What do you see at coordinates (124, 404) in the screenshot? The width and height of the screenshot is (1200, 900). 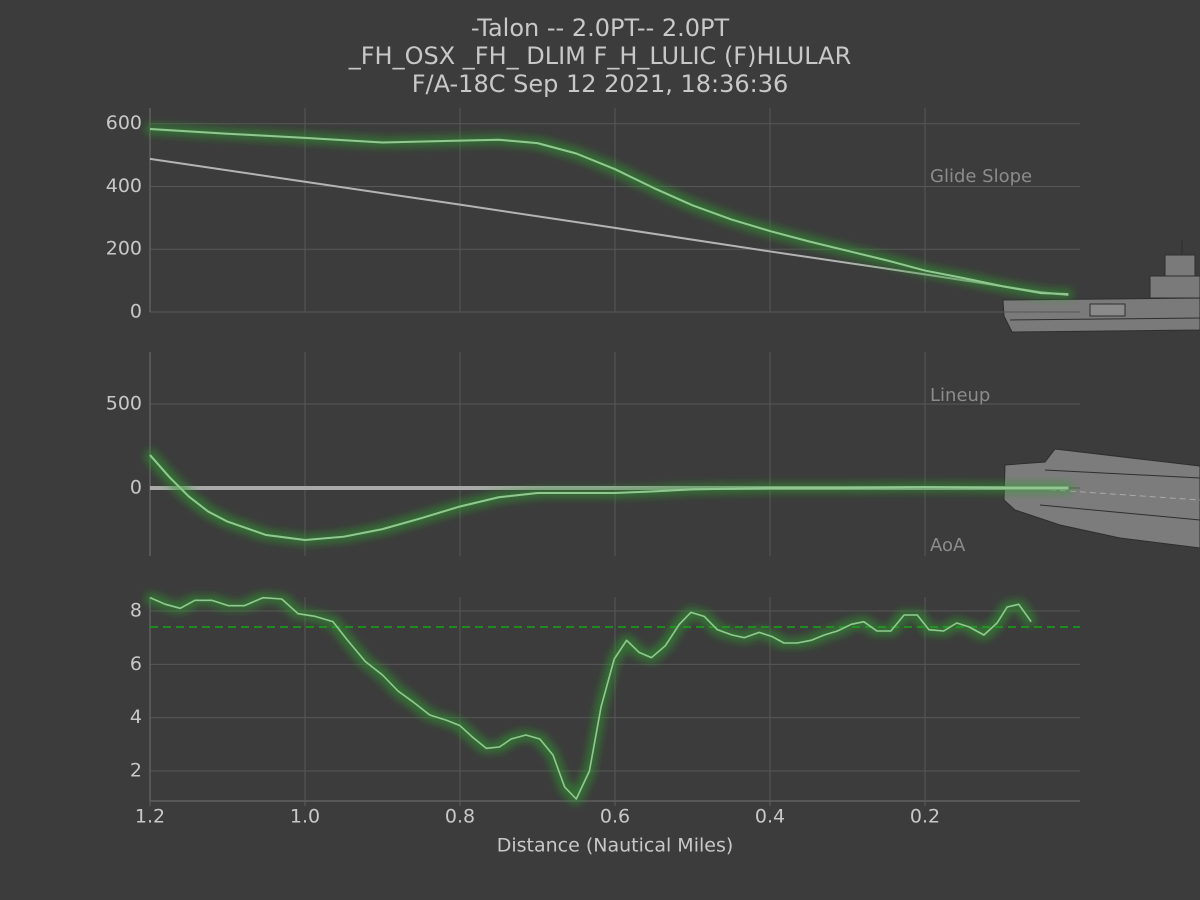 I see `y-tick-label: 500` at bounding box center [124, 404].